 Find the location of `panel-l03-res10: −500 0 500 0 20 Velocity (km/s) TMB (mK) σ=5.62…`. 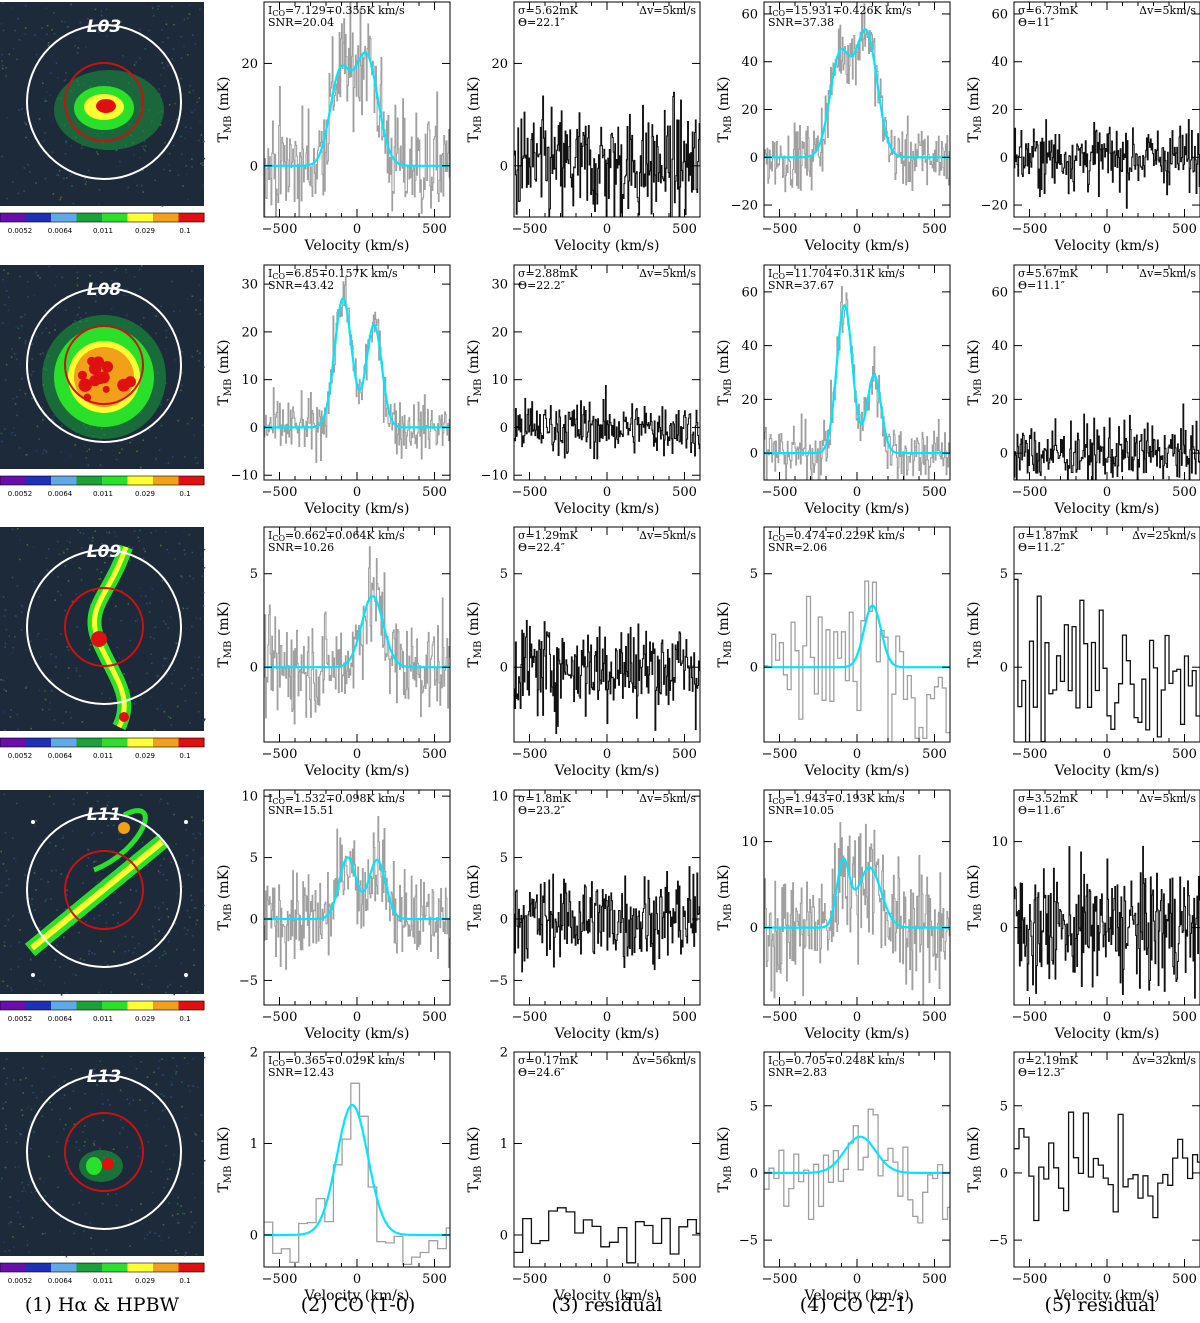

panel-l03-res10: −500 0 500 0 20 Velocity (km/s) TMB (mK) σ=5.62… is located at coordinates (583, 127).